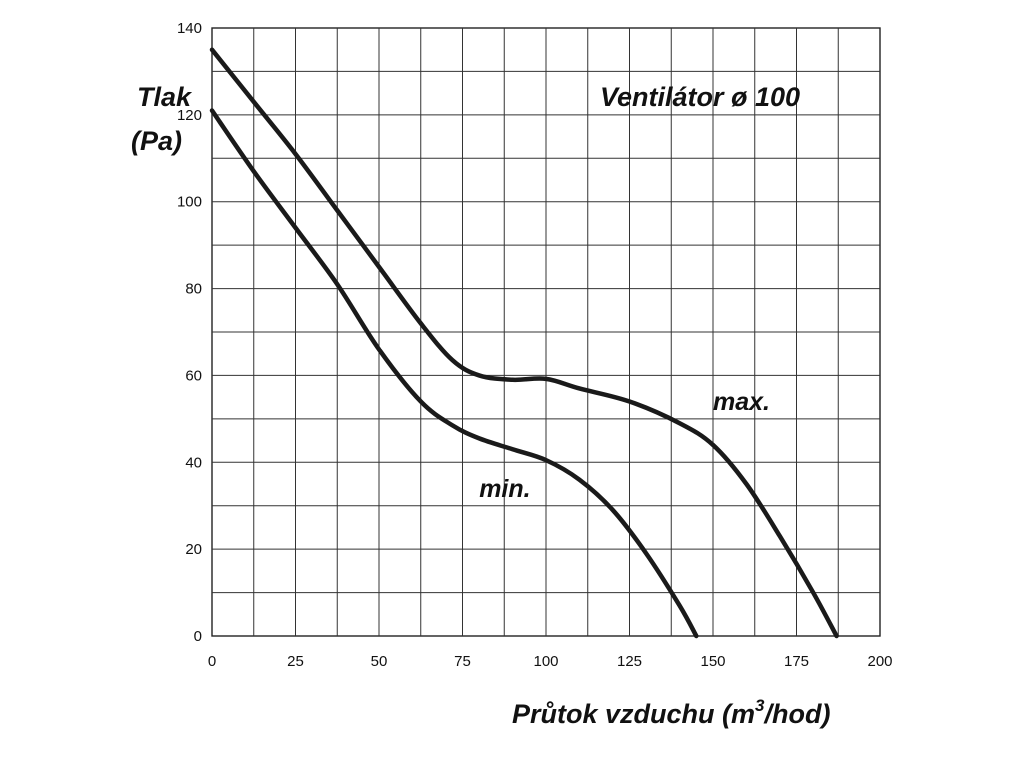  I want to click on y-tick-label: 80, so click(193, 289).